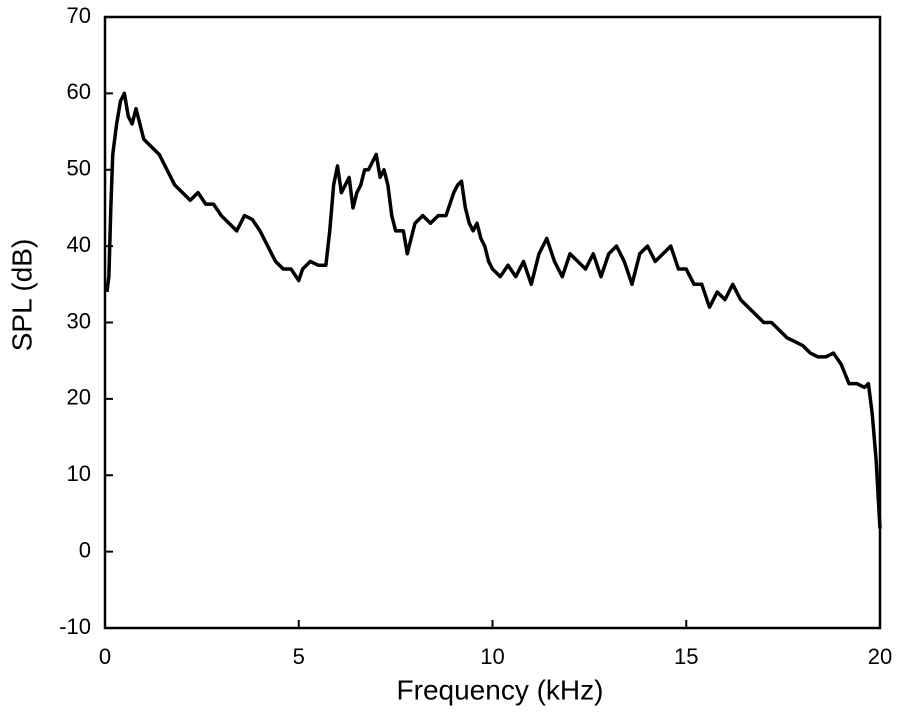 This screenshot has width=900, height=717. Describe the element at coordinates (79, 168) in the screenshot. I see `y-tick-label: 50` at that location.